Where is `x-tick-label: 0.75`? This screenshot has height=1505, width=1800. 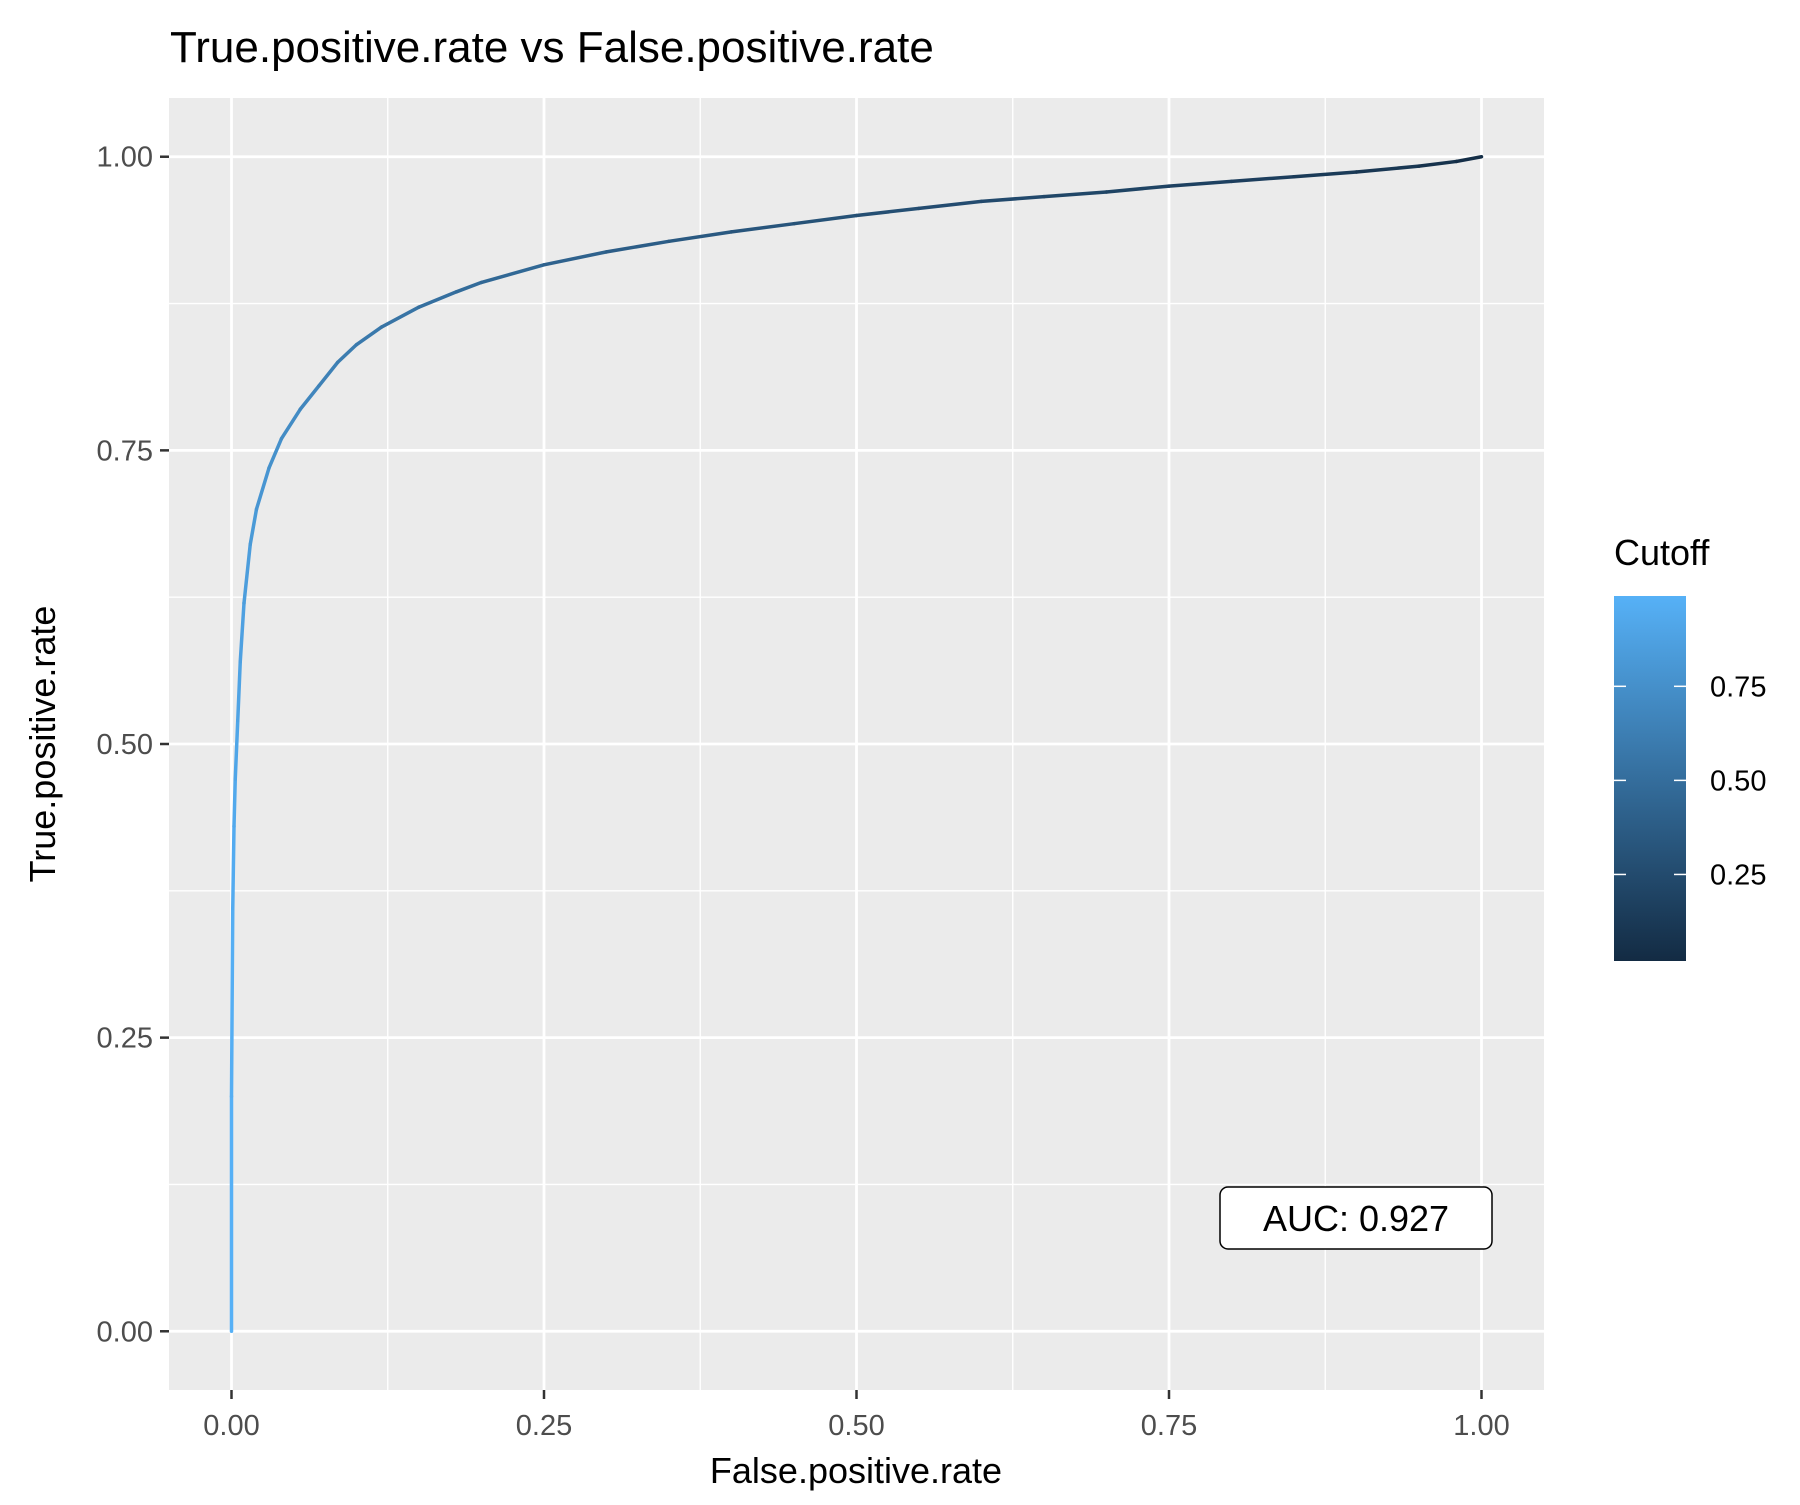 x-tick-label: 0.75 is located at coordinates (1169, 1426).